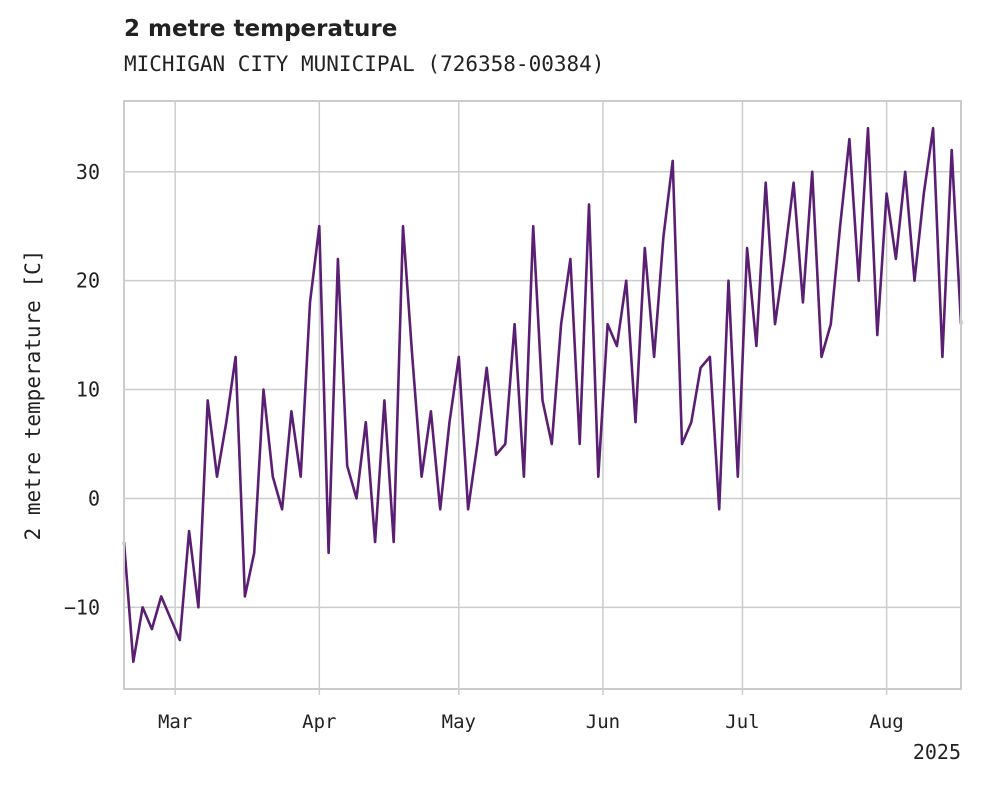 Image resolution: width=981 pixels, height=785 pixels. Describe the element at coordinates (261, 29) in the screenshot. I see `chart-title: 2 metre temperature` at that location.